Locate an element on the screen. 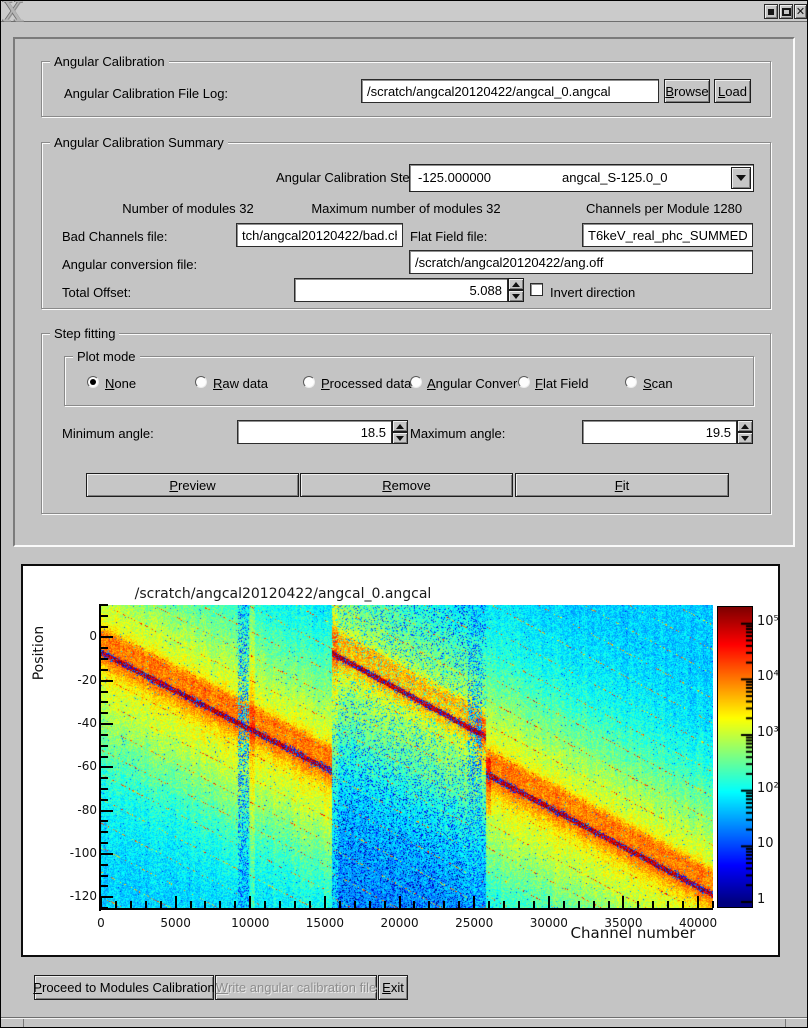 Image resolution: width=808 pixels, height=1028 pixels. window-resize-bar is located at coordinates (404, 1022).